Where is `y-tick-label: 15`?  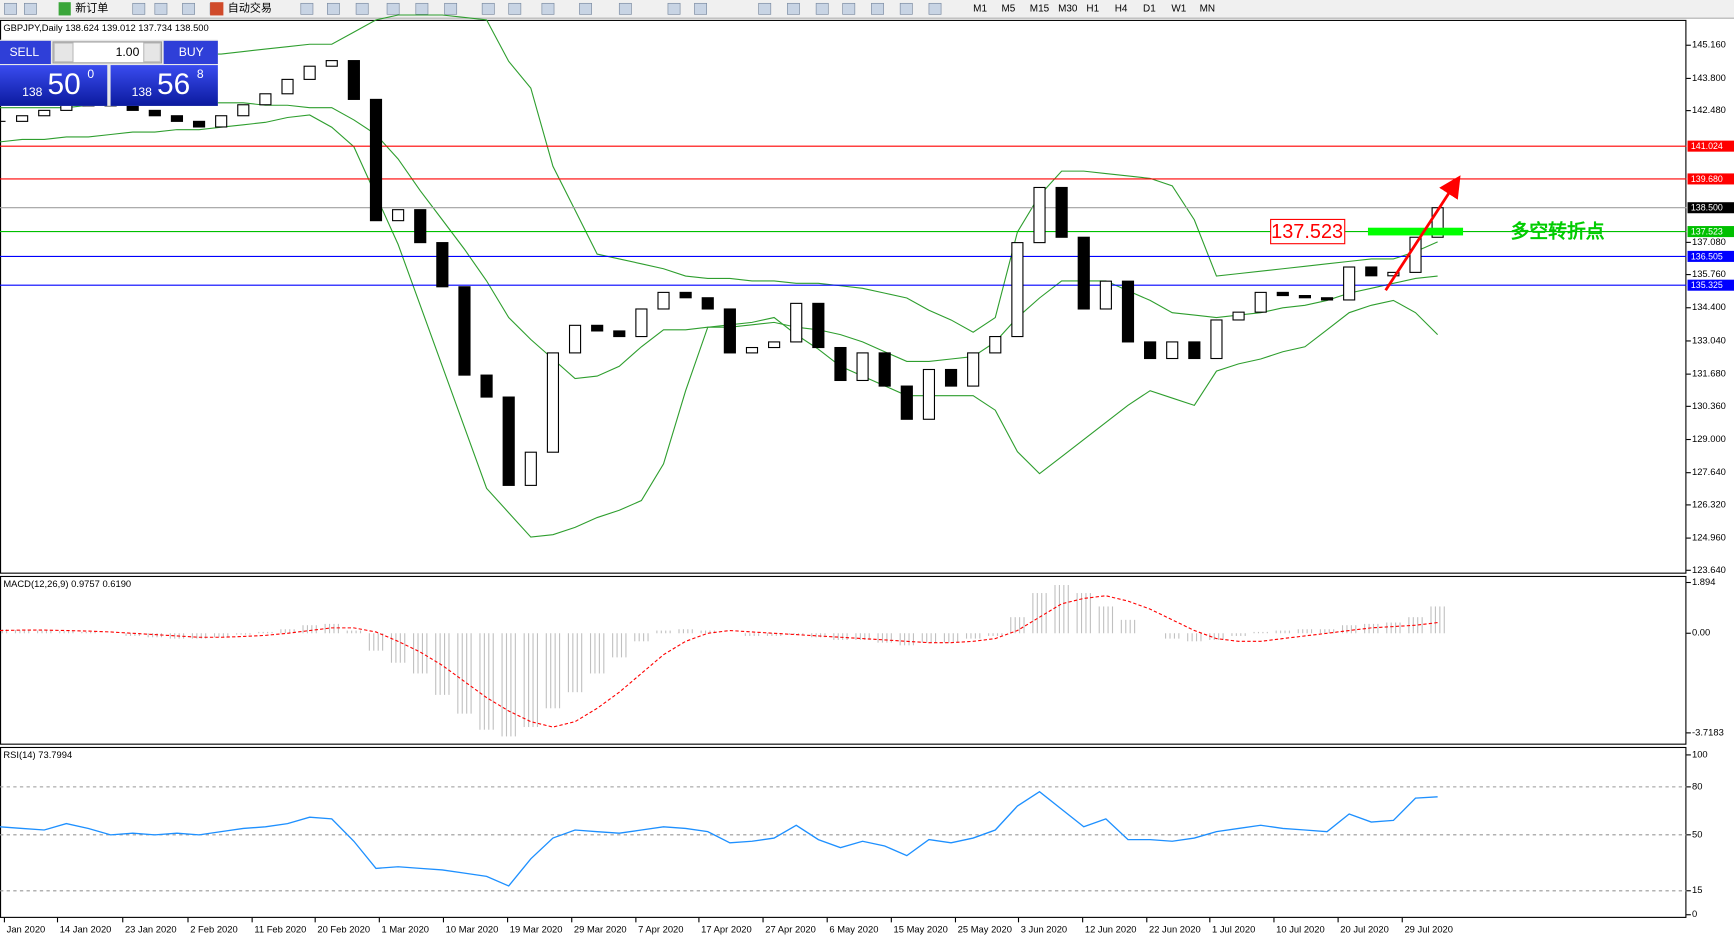 y-tick-label: 15 is located at coordinates (1697, 890).